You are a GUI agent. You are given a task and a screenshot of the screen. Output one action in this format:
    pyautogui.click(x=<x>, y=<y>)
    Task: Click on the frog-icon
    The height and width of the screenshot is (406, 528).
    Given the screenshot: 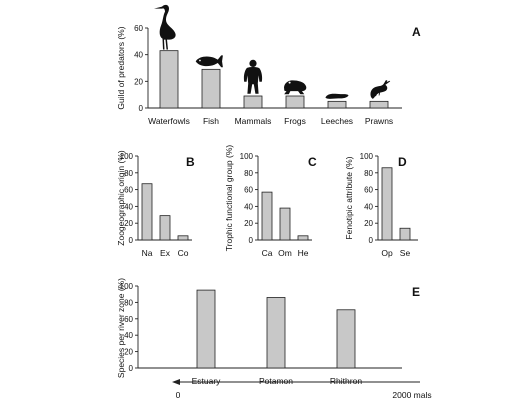 What is the action you would take?
    pyautogui.click(x=295, y=87)
    